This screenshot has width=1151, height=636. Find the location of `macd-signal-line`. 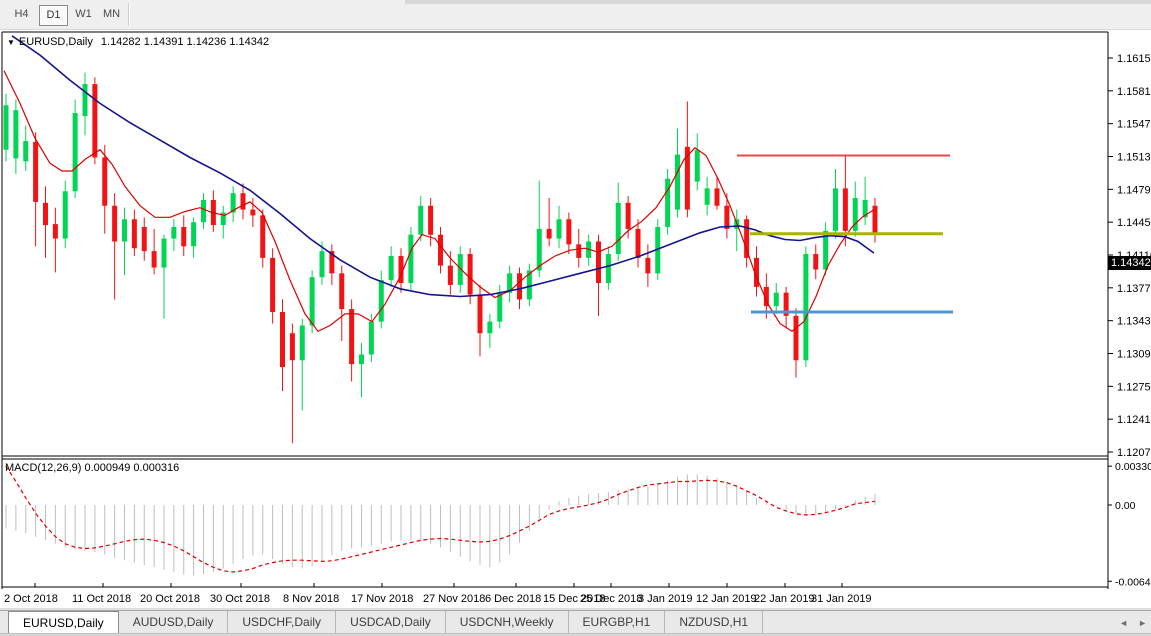

macd-signal-line is located at coordinates (440, 519).